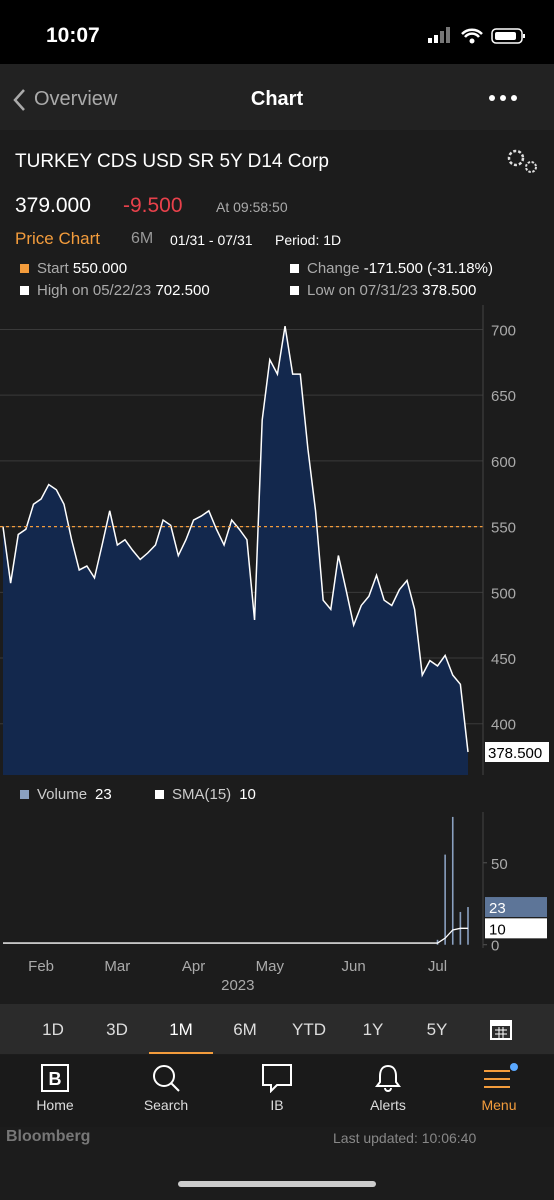 The image size is (554, 1200). I want to click on tab: IB, so click(277, 1090).